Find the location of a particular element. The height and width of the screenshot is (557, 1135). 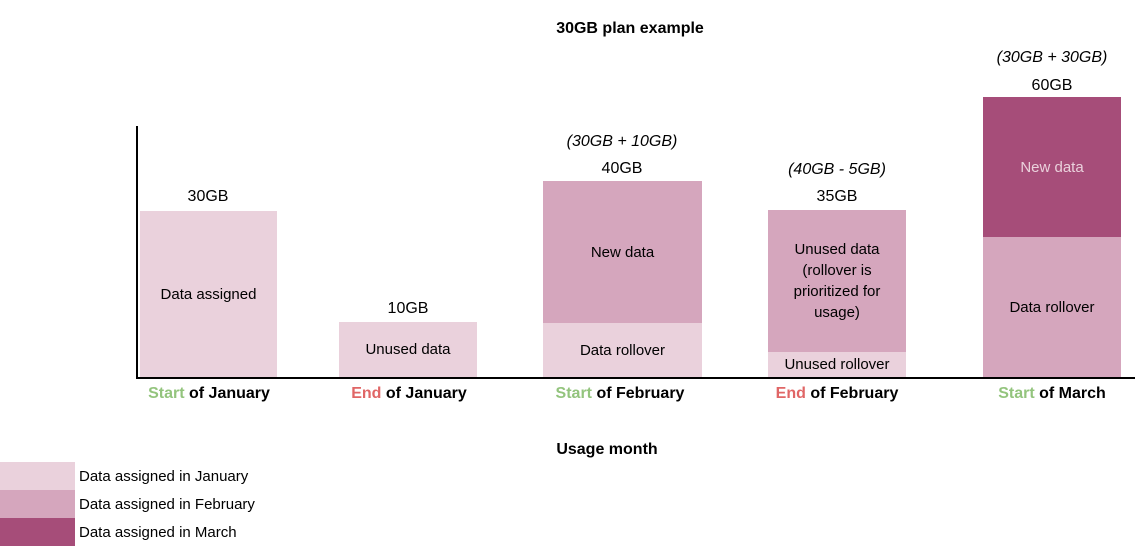

bar-segment-january-data: Data assigned is located at coordinates (208, 294).